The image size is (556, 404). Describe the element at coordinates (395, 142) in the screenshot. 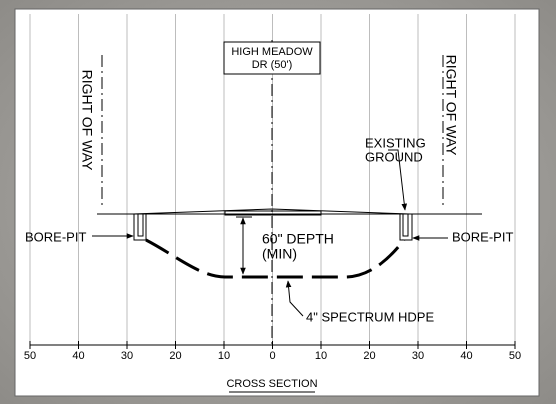

I see `ground-label: EXISTING` at that location.